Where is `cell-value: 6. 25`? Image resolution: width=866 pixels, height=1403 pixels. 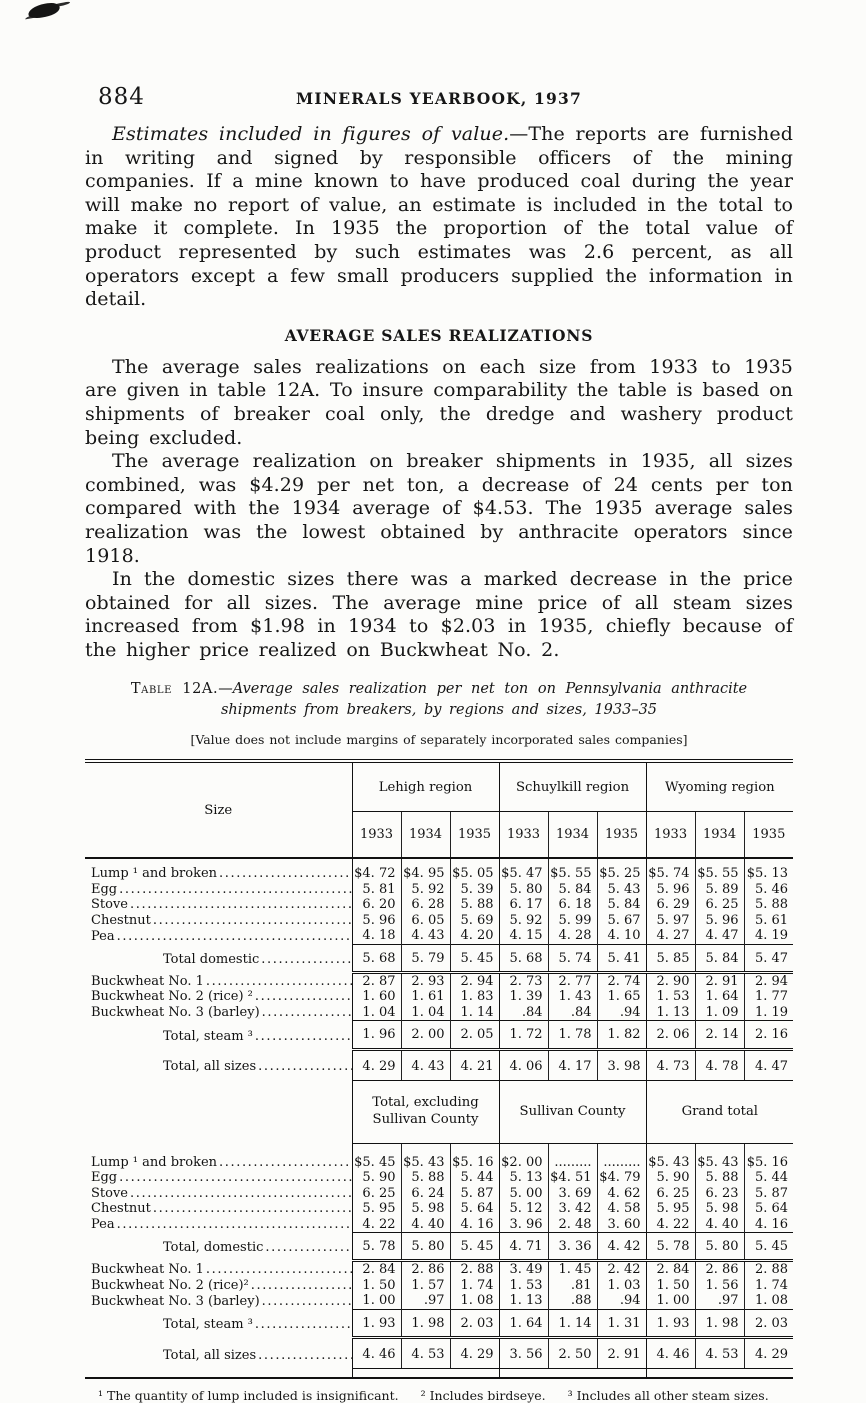
cell-value: 6. 25 is located at coordinates (670, 1193).